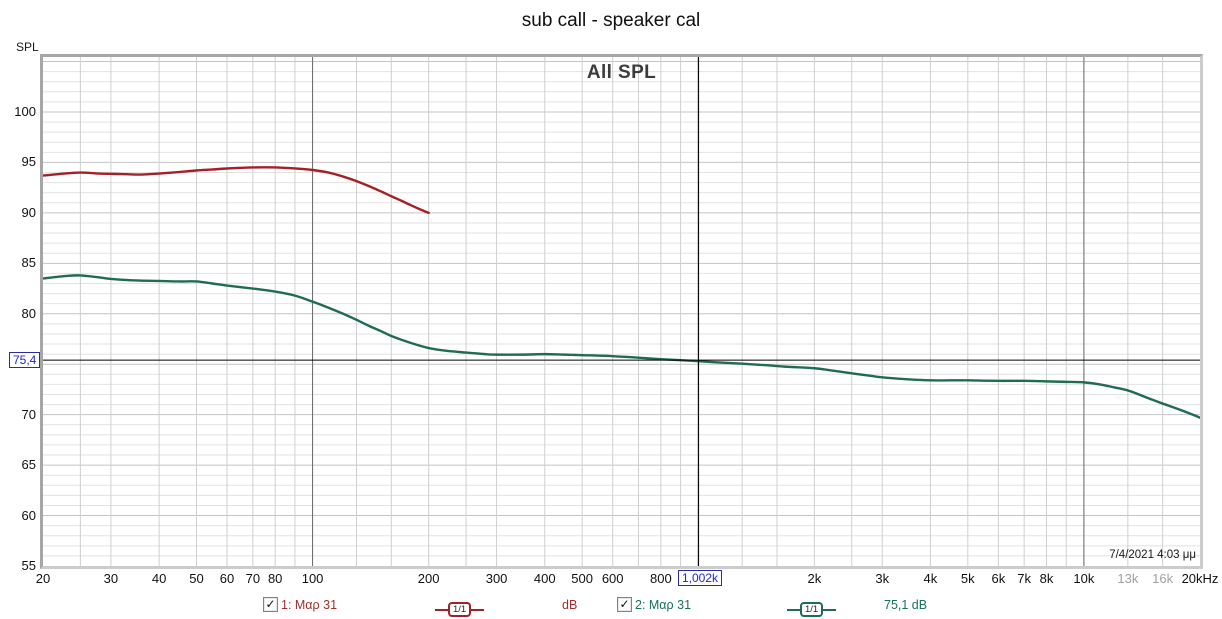  I want to click on x-tick-label: 13k, so click(1128, 578).